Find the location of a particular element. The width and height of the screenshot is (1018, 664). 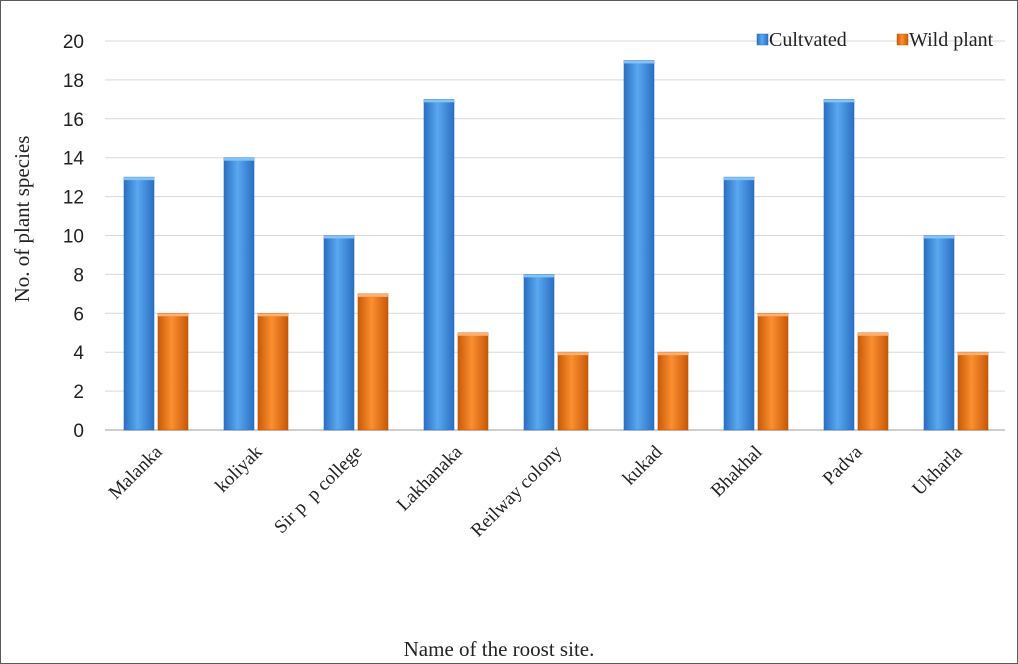

y-tick-labels: 0 2 4 6 8 10 12 14 16 18 20 is located at coordinates (74, 237).